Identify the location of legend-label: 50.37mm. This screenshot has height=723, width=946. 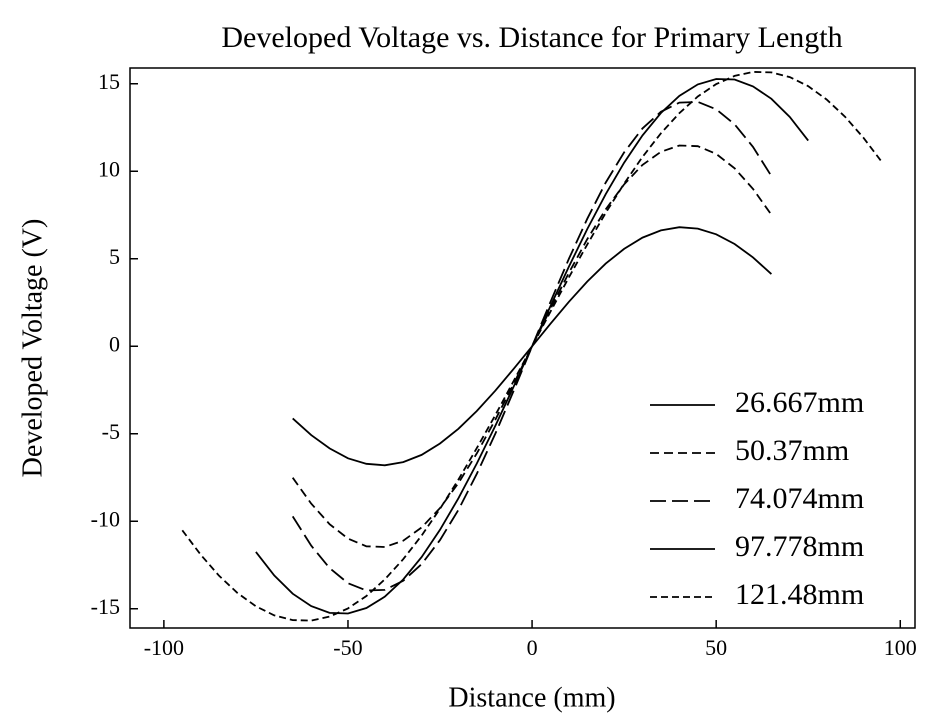
(792, 450).